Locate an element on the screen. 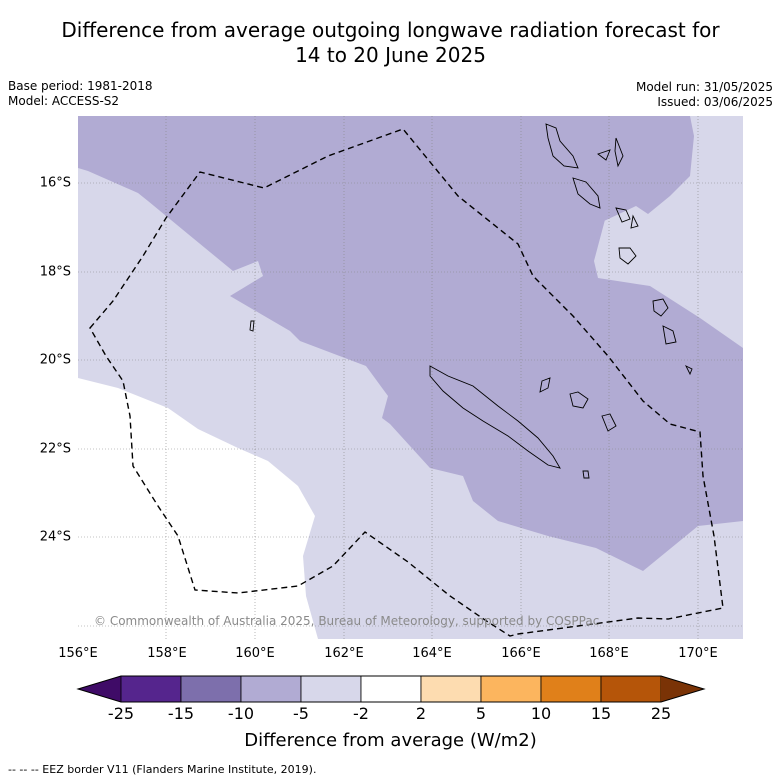 This screenshot has height=781, width=781. lat-label-18s: 18°S is located at coordinates (55, 272).